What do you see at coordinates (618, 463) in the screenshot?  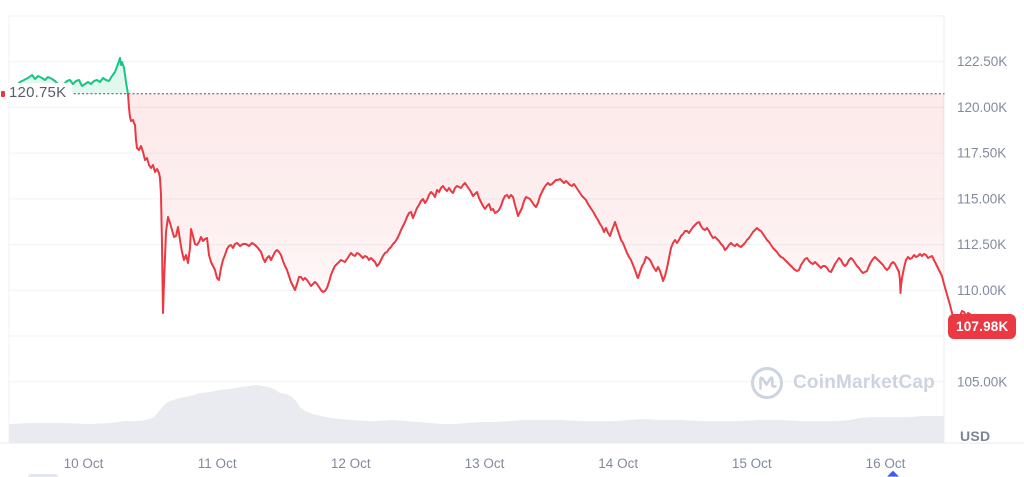 I see `x-axis-tick-label: 14 Oct` at bounding box center [618, 463].